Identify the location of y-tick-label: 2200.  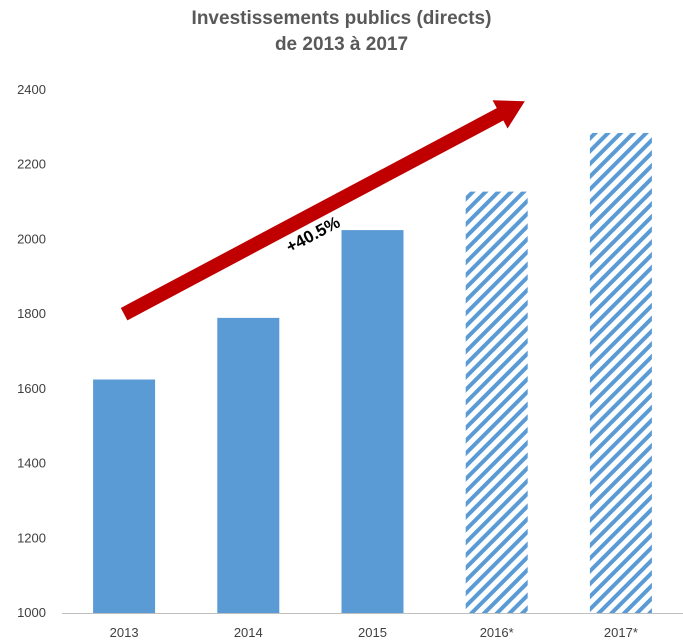
(31, 164).